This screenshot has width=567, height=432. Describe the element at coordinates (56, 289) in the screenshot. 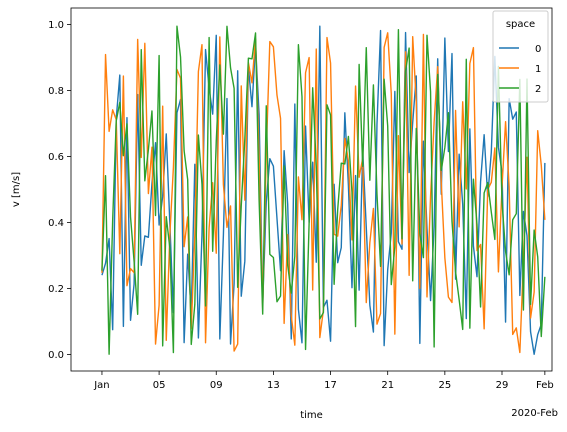

I see `y-tick-label: 0.2` at that location.